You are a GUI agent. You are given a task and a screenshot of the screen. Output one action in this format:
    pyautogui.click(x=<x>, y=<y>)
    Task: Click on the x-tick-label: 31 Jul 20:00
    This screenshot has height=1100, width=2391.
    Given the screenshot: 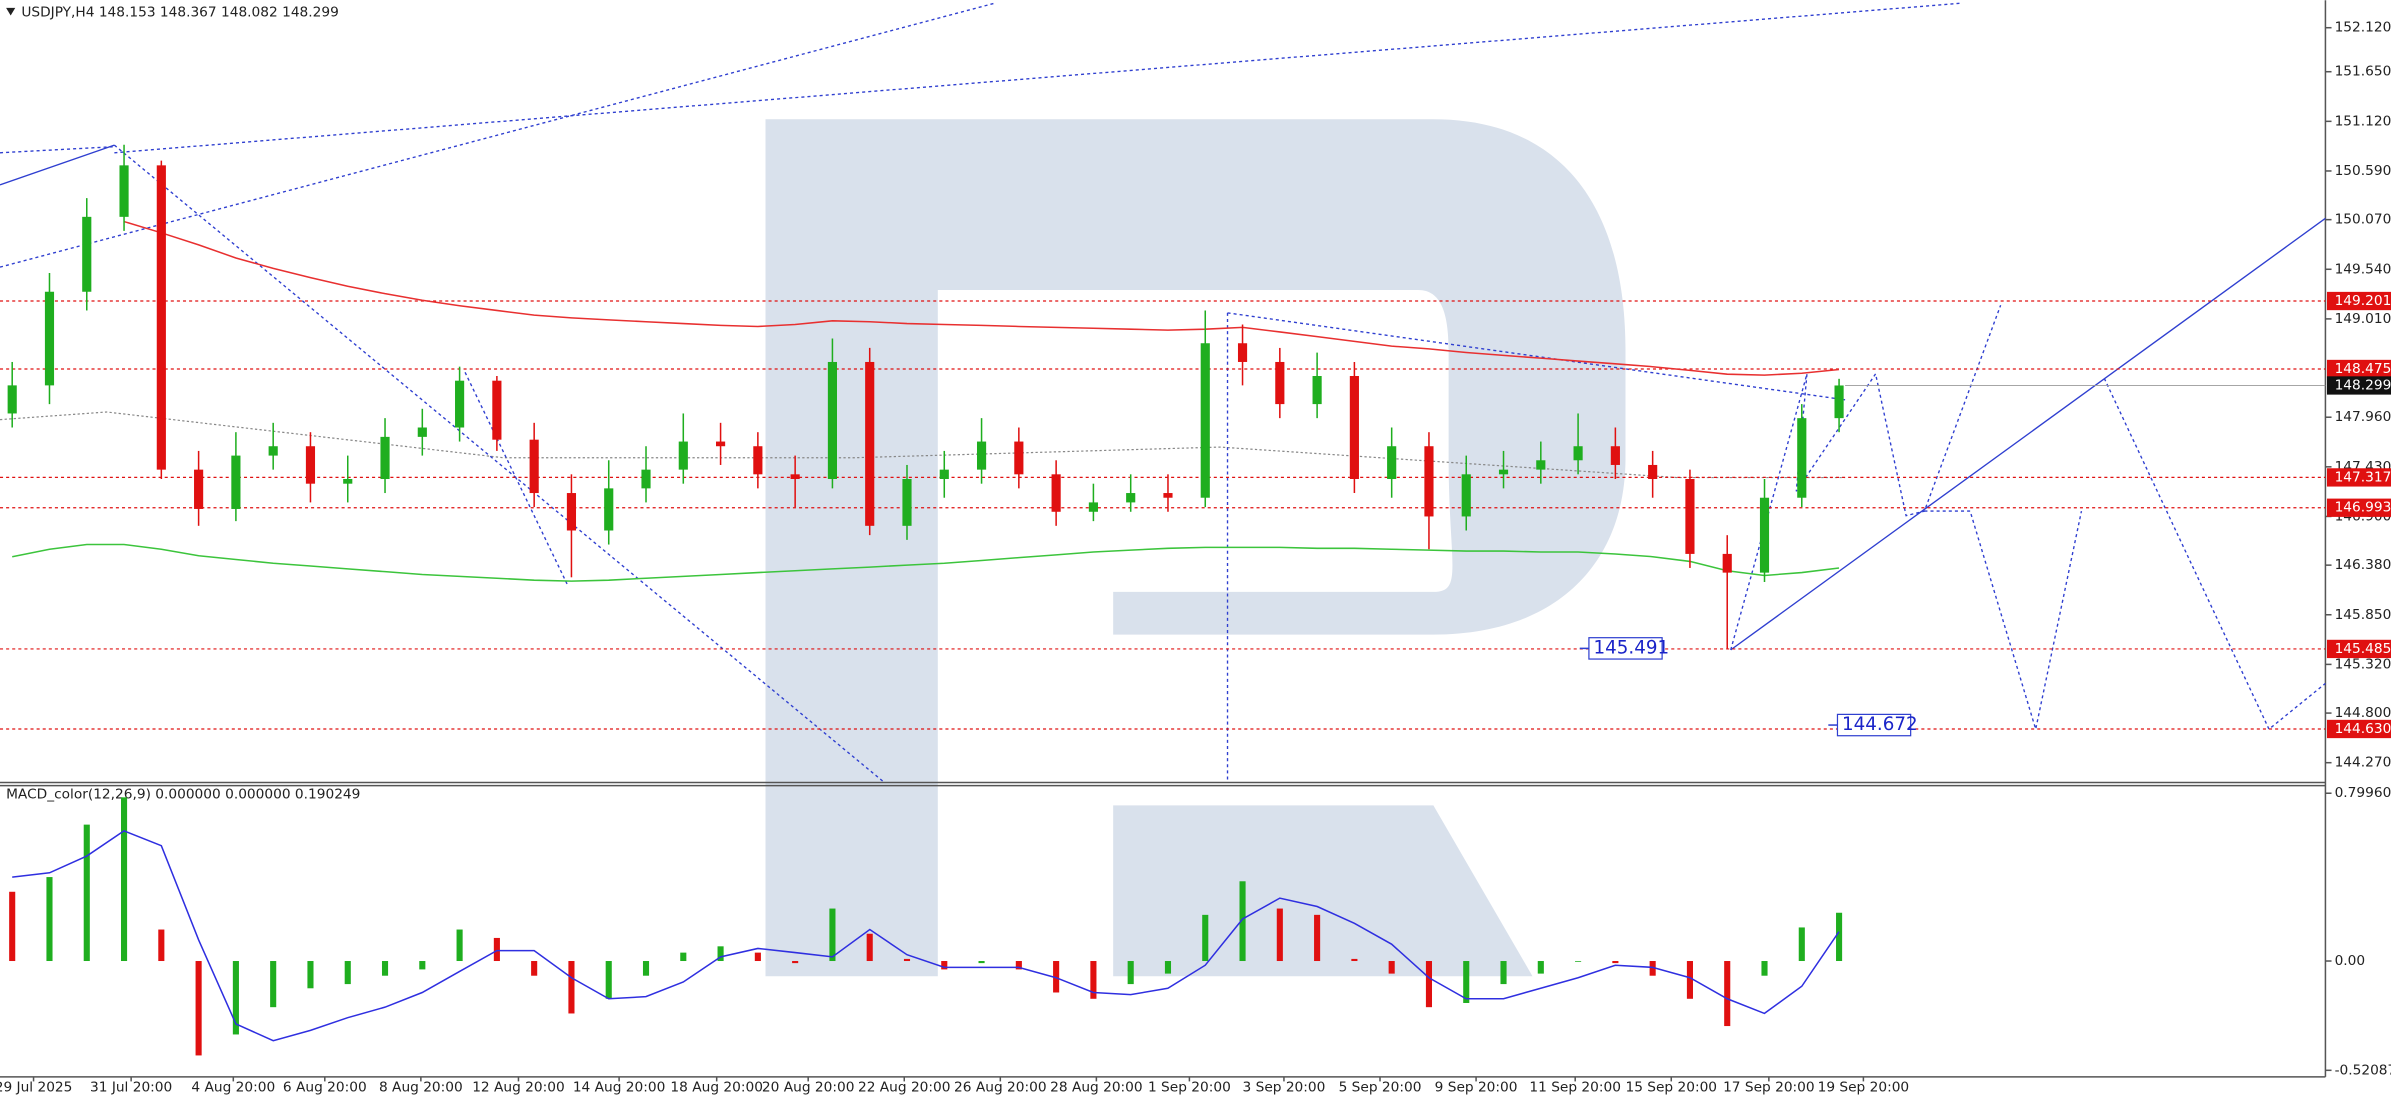 What is the action you would take?
    pyautogui.click(x=131, y=1088)
    